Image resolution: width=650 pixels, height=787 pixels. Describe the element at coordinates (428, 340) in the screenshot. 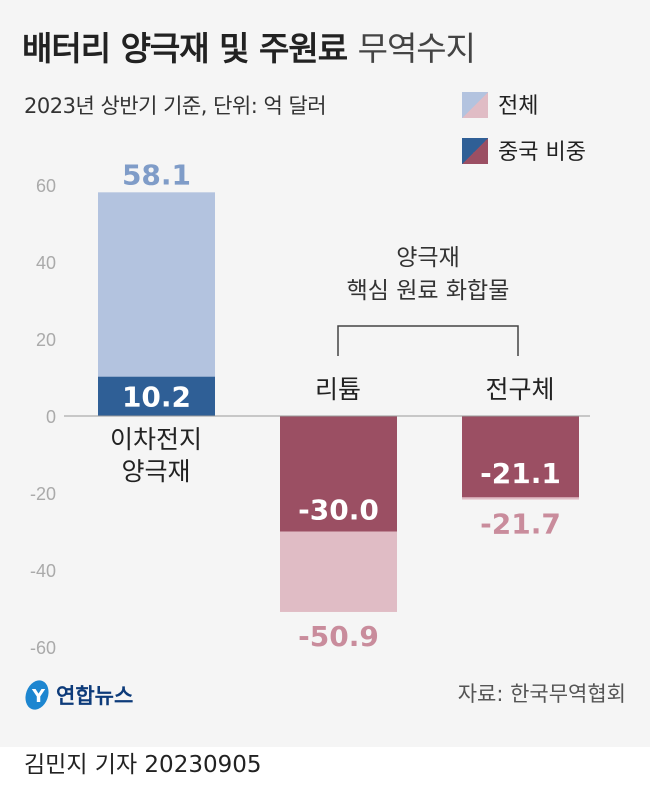

I see `group-bracket` at that location.